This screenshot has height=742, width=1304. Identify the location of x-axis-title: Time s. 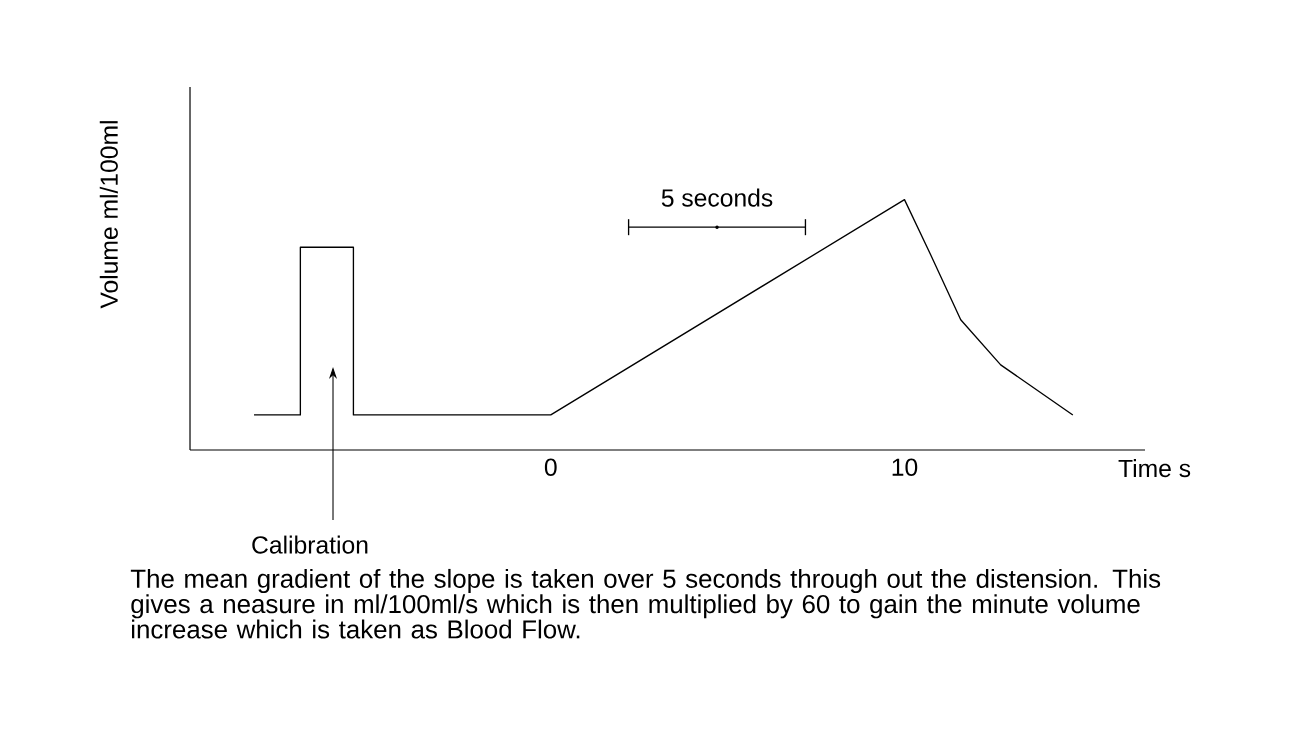
(1154, 468).